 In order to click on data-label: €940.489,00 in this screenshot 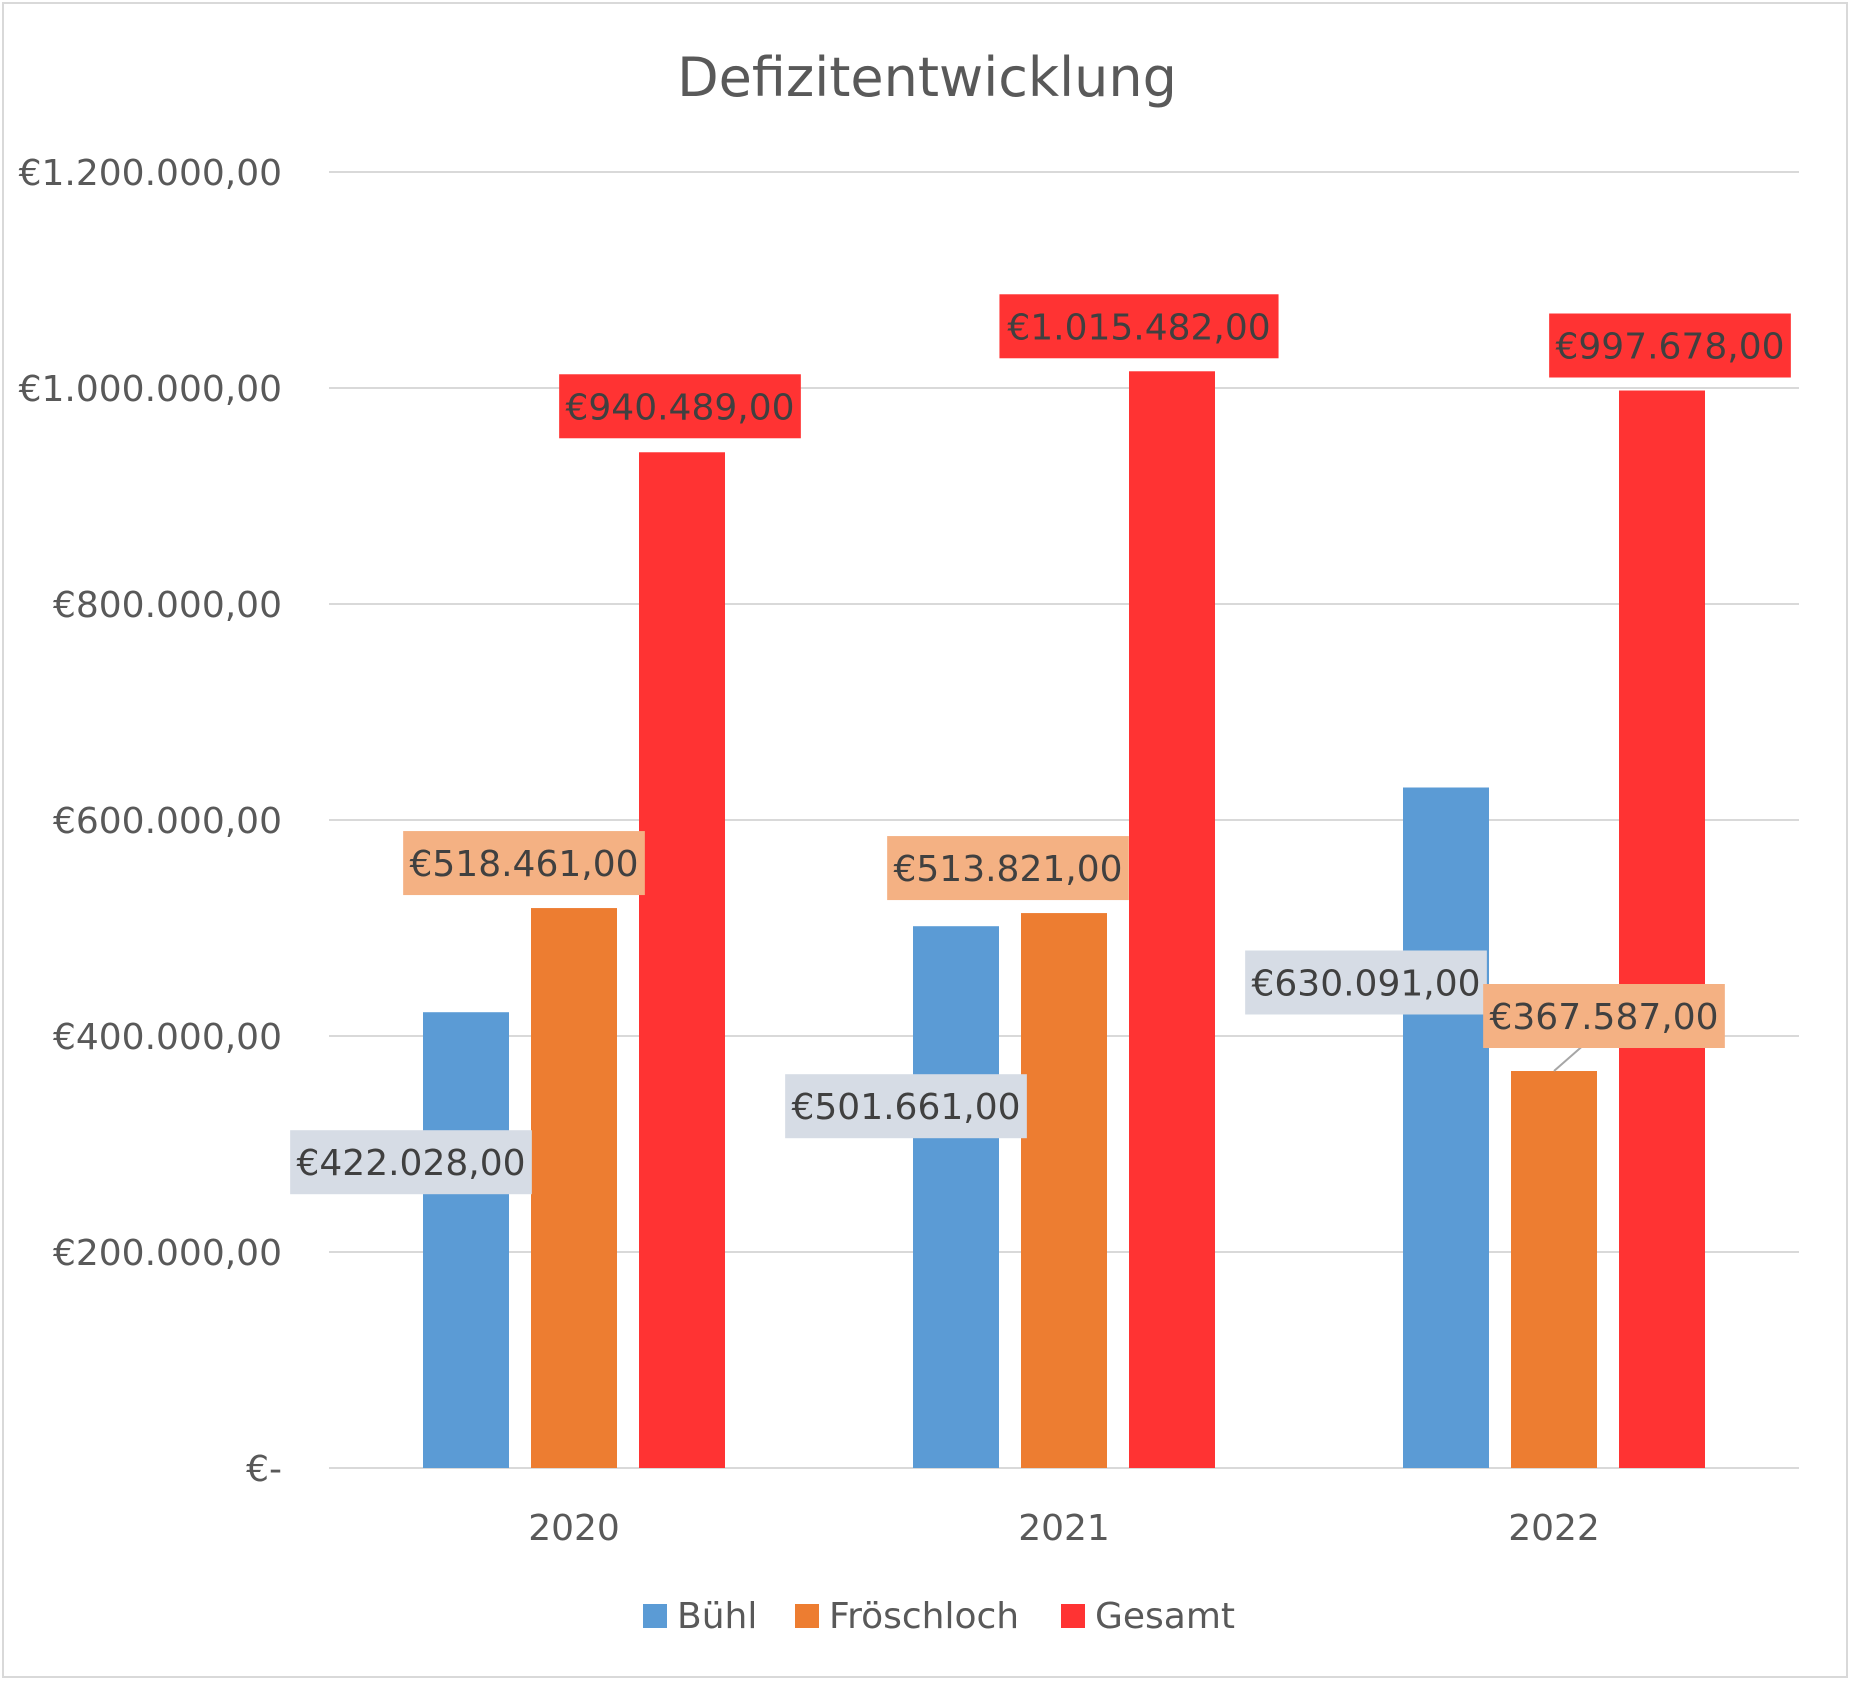, I will do `click(679, 407)`.